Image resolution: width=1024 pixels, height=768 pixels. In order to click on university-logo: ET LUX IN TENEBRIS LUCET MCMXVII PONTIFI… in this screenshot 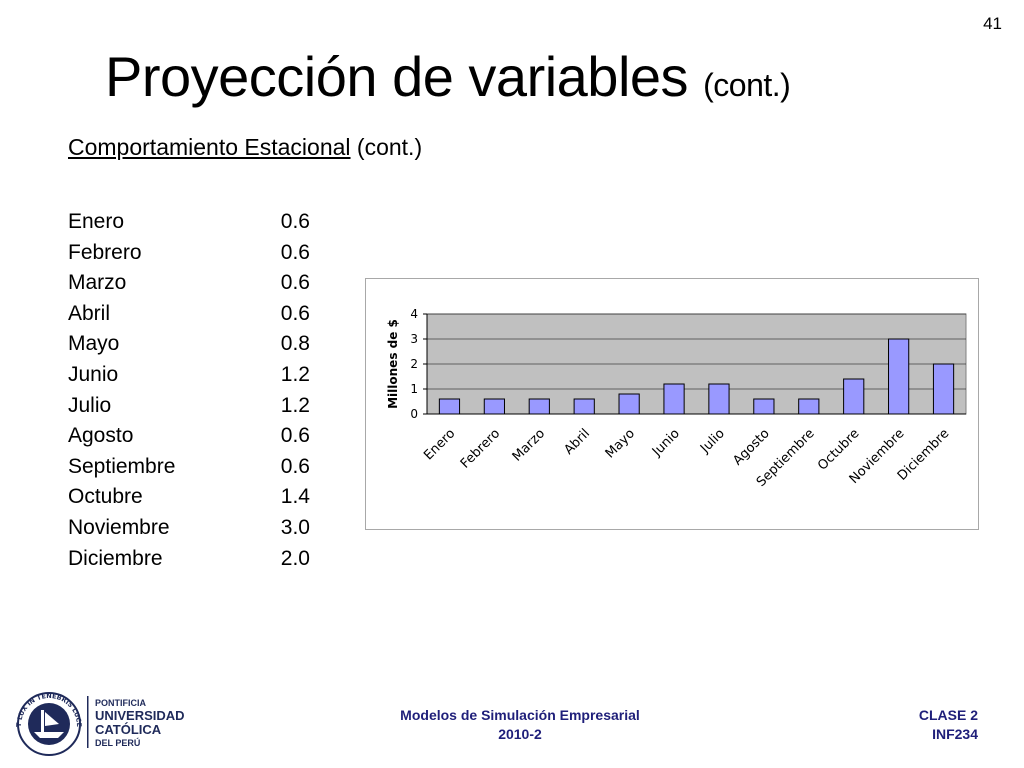, I will do `click(111, 719)`.